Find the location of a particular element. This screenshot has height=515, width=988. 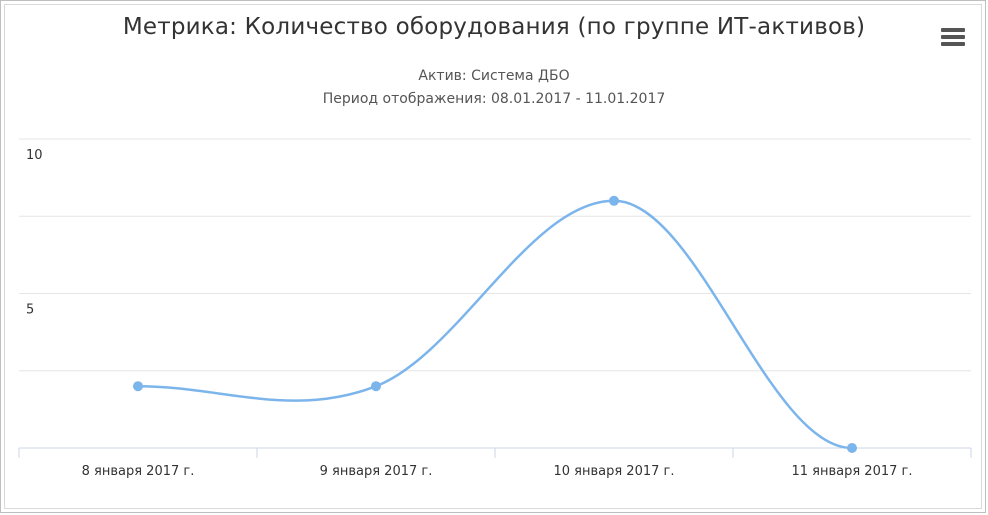

x-tick-label: 10 января 2017 г. is located at coordinates (613, 471).